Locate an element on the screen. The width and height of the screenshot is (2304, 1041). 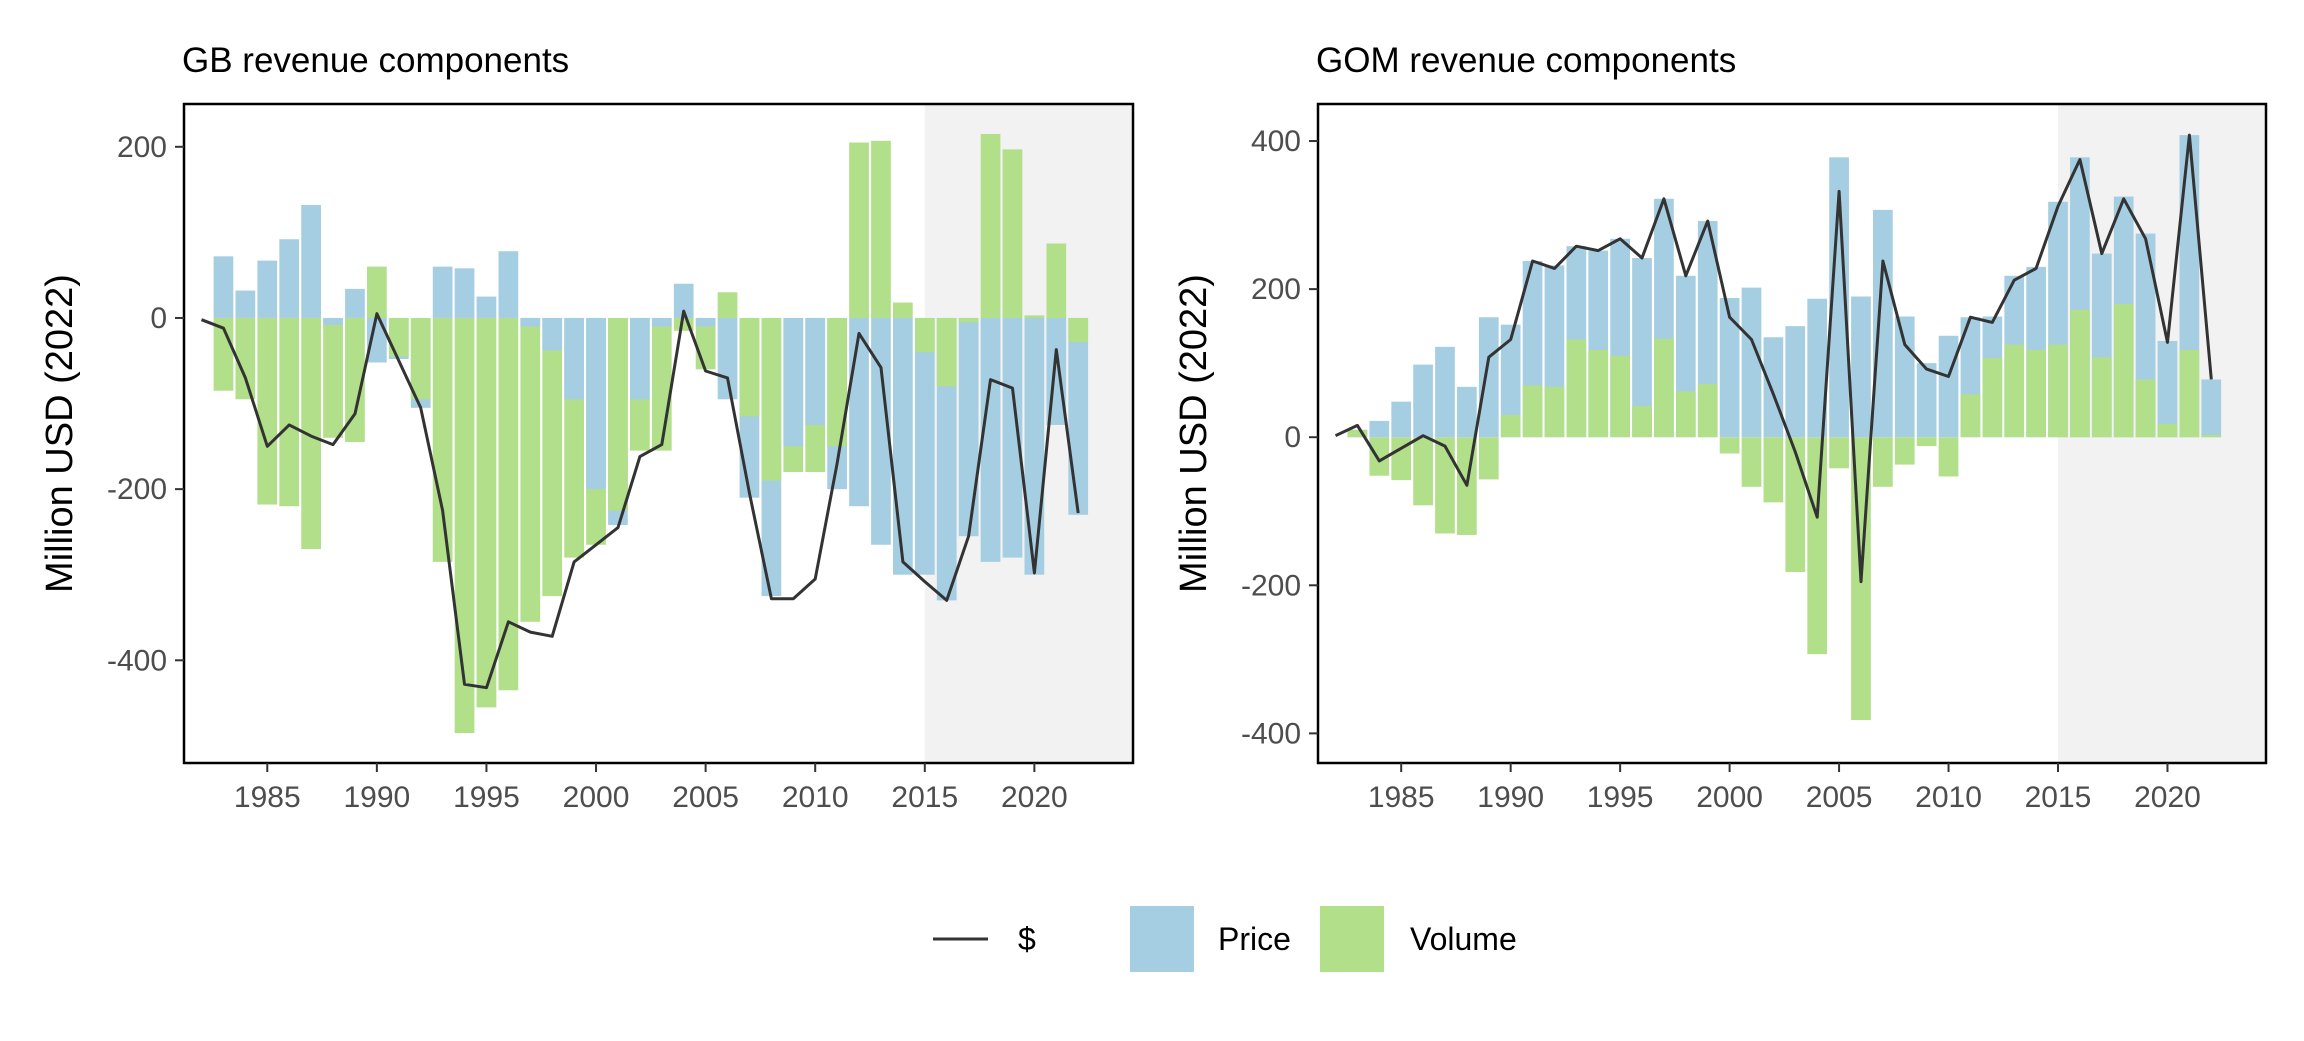
gom-volume-bar-1994 is located at coordinates (1598, 393).